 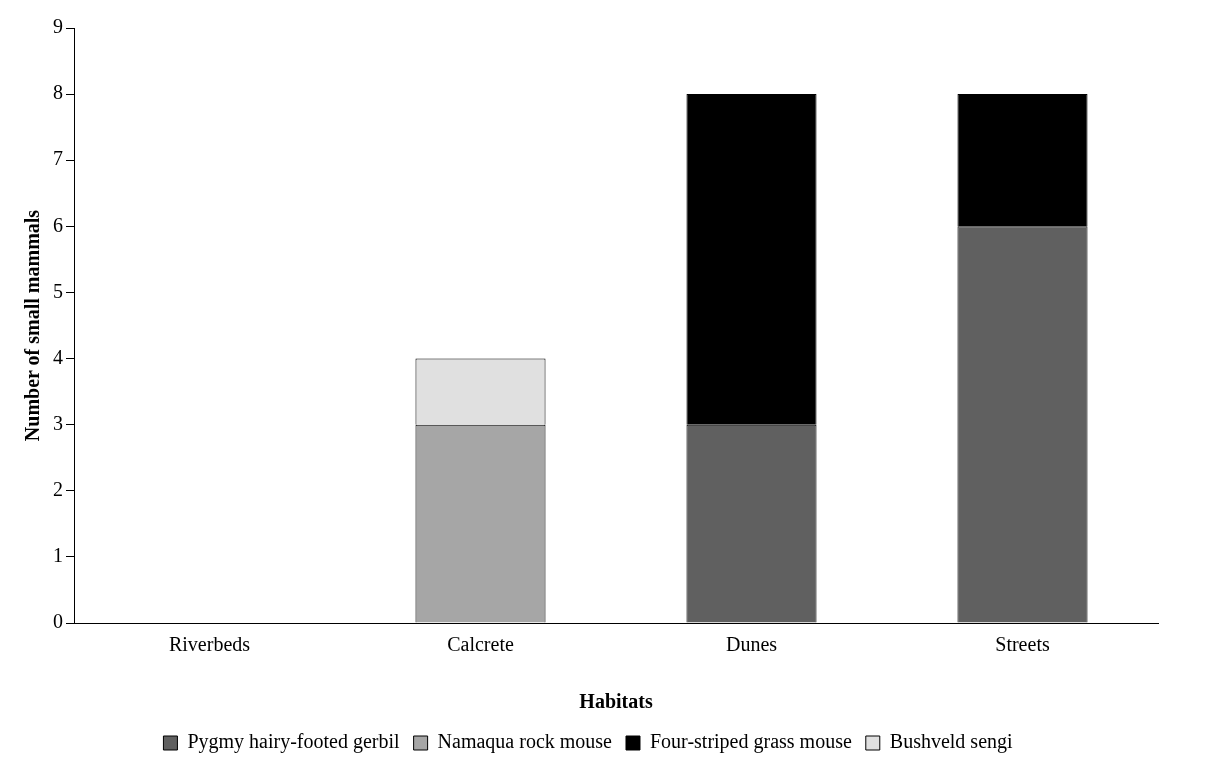 I want to click on legend-label: Namaqua rock mouse, so click(x=525, y=742).